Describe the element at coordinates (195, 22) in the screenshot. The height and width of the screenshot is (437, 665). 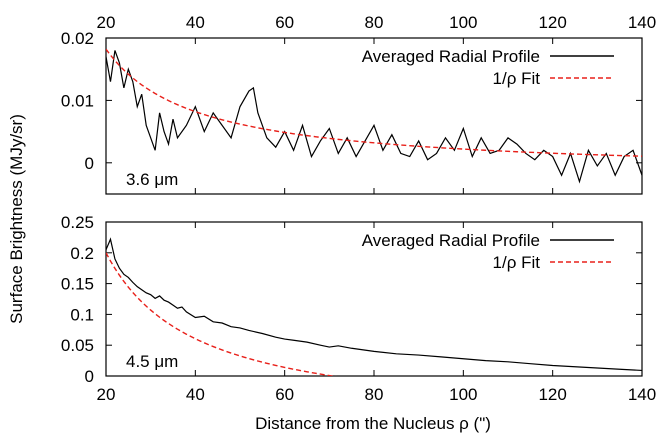
I see `x-tick-label-top: 40` at that location.